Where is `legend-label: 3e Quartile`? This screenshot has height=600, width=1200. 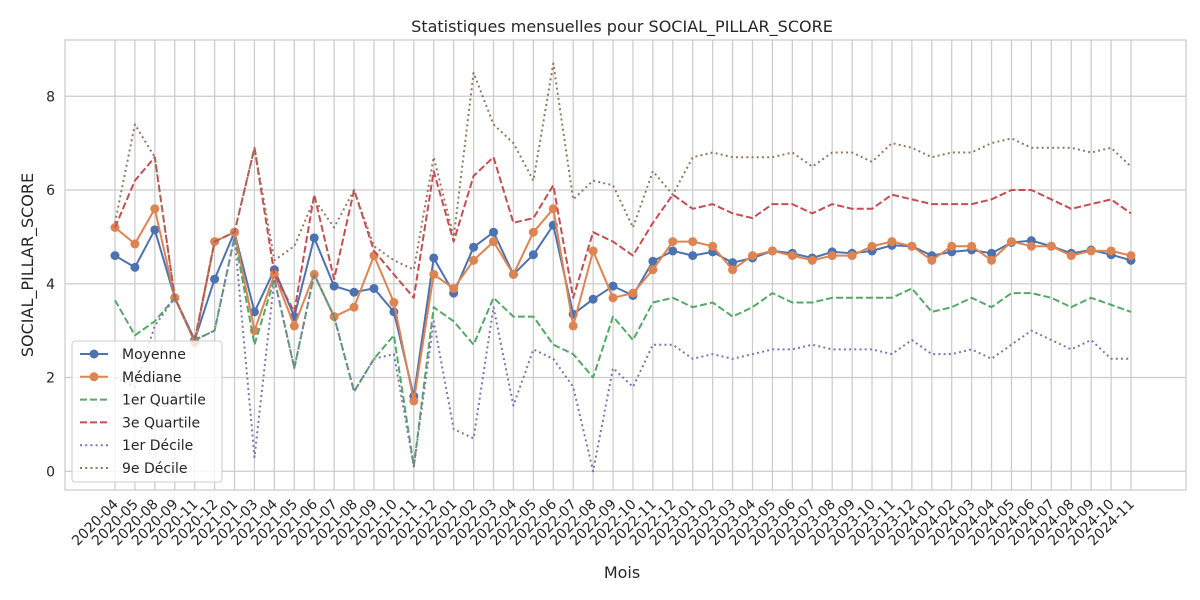 legend-label: 3e Quartile is located at coordinates (161, 423).